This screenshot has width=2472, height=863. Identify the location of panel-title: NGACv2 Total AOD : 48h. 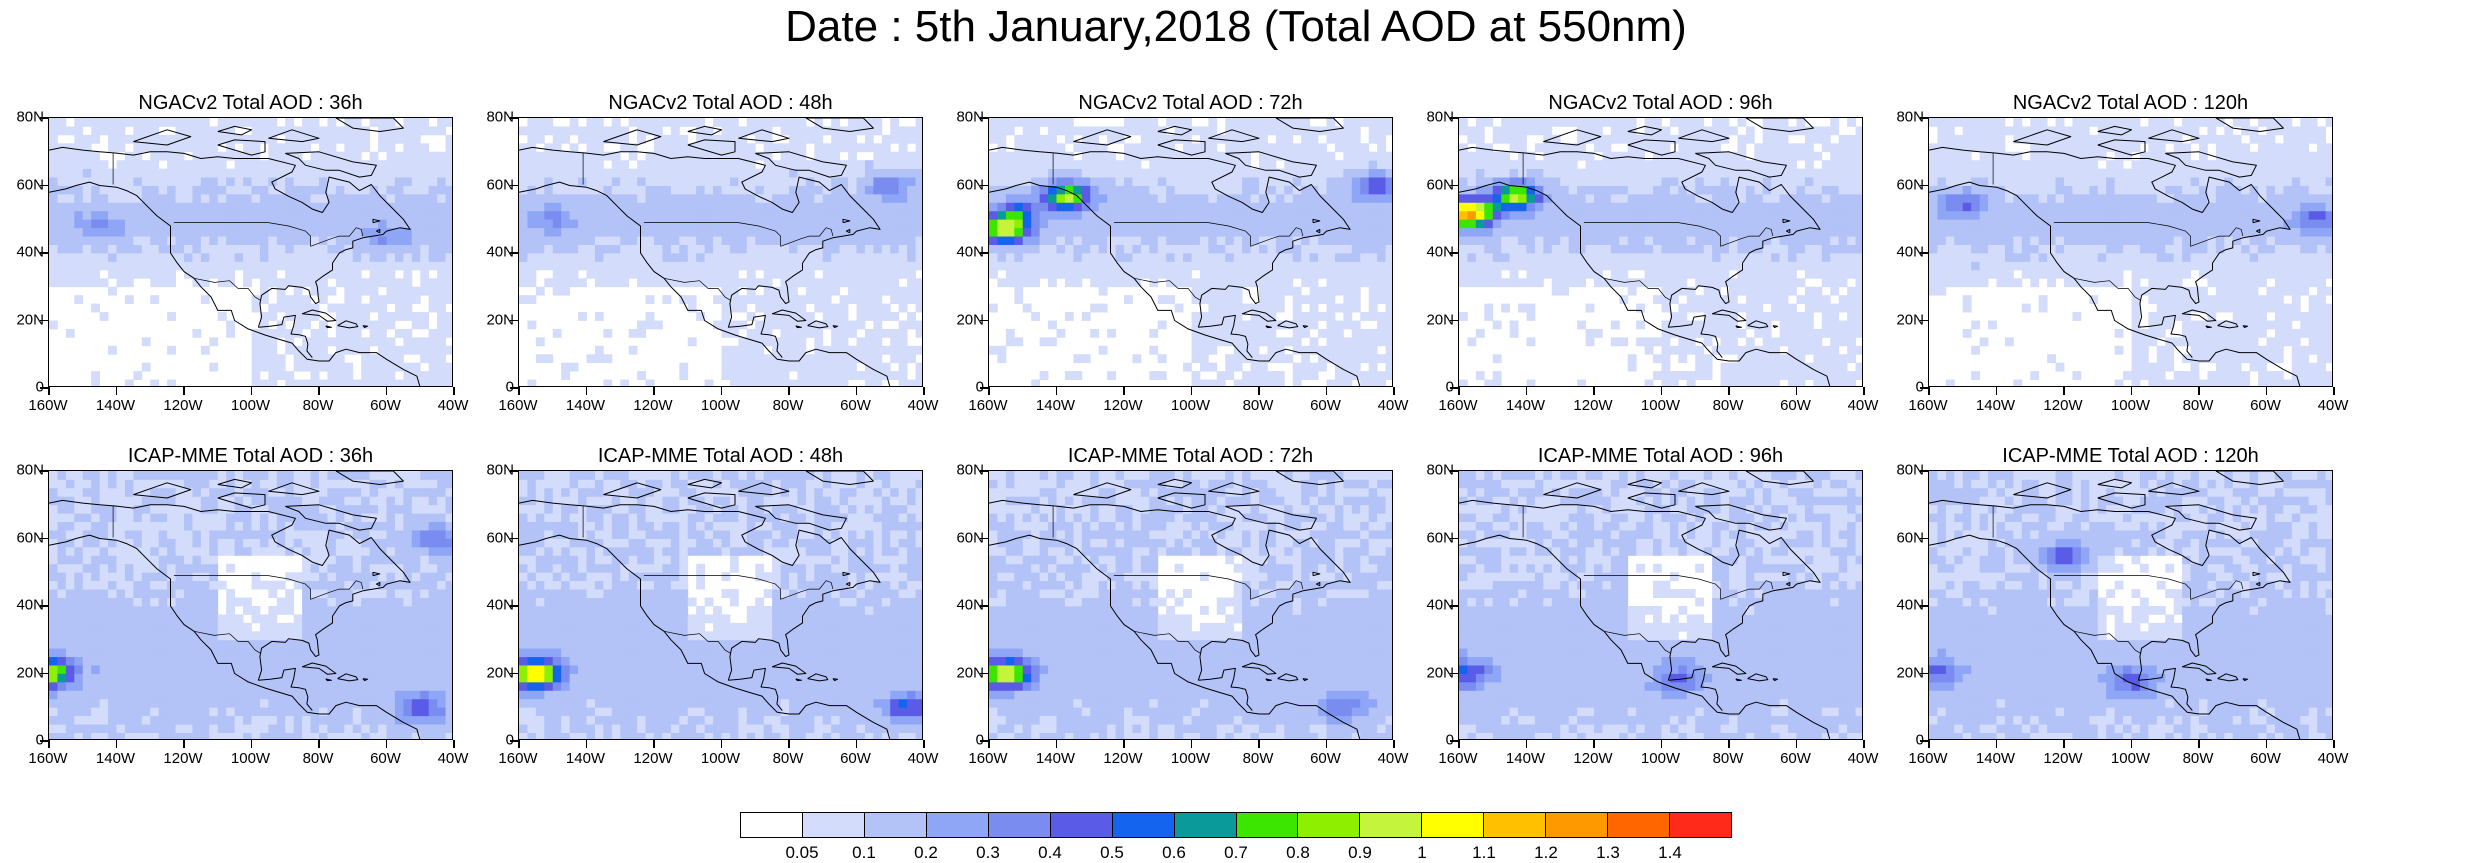
(720, 103).